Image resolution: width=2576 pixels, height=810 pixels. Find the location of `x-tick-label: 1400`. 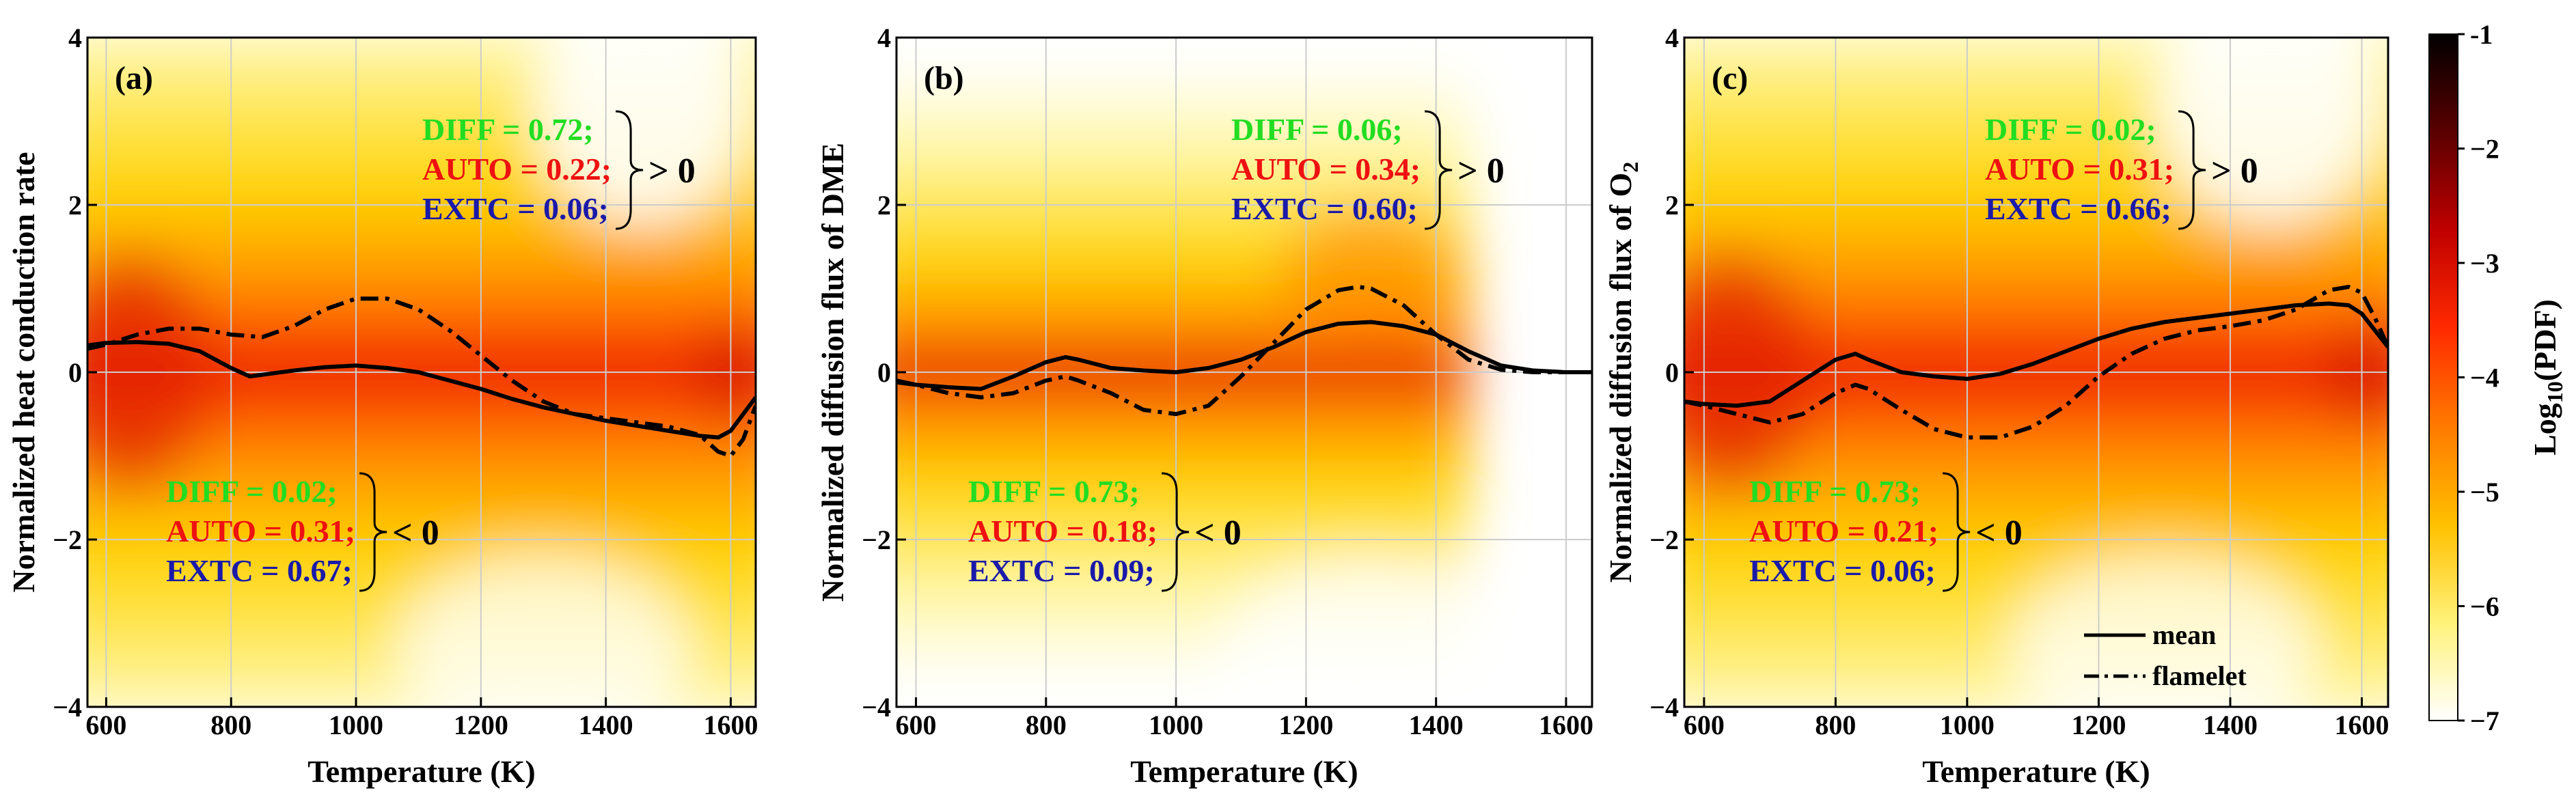

x-tick-label: 1400 is located at coordinates (606, 725).